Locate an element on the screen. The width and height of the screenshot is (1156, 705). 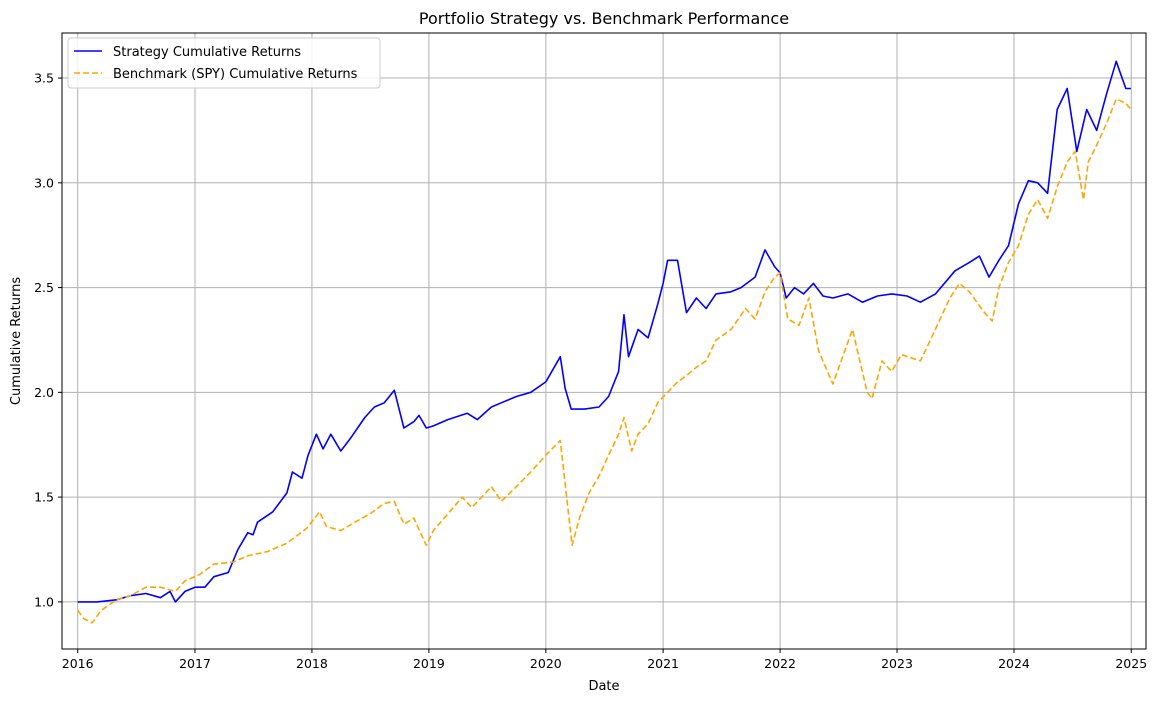
y-tick-label: 3.0 is located at coordinates (44, 182).